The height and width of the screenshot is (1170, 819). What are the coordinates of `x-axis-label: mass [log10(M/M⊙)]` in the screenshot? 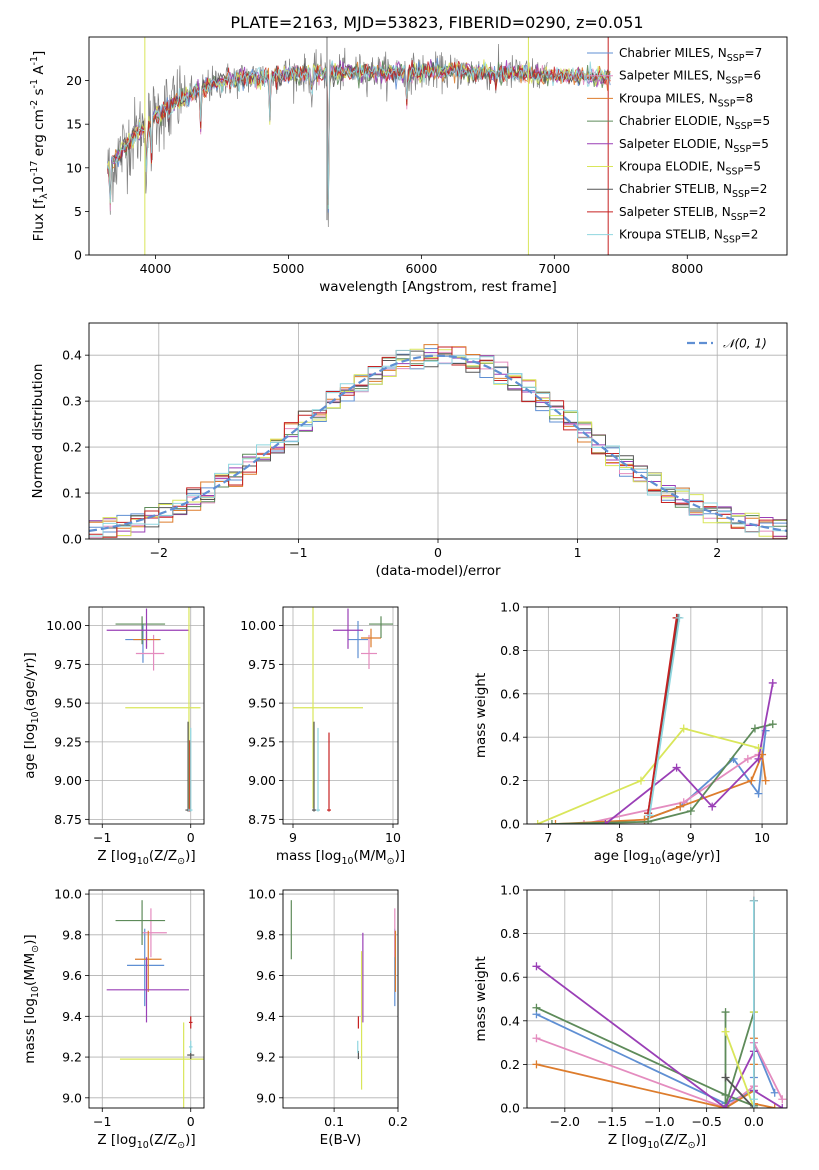 It's located at (340, 857).